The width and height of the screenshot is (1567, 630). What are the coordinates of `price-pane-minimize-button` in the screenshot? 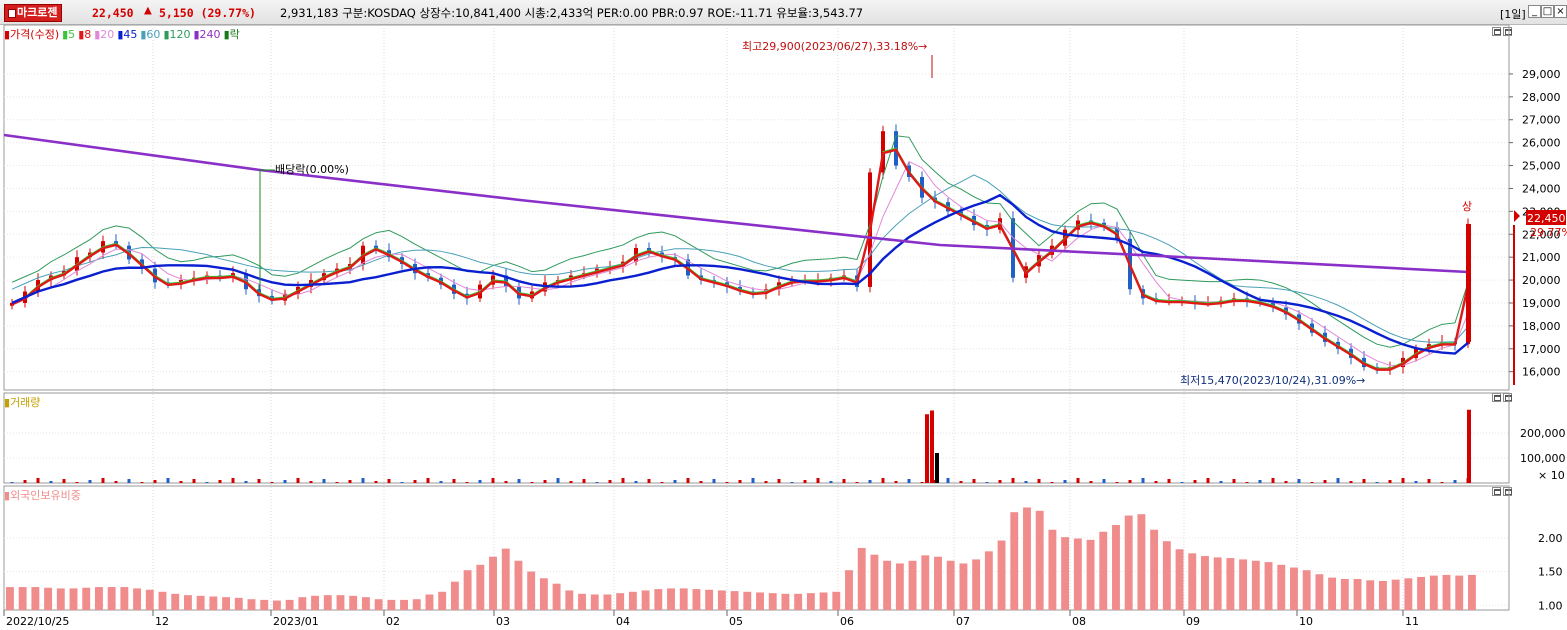 It's located at (1496, 31).